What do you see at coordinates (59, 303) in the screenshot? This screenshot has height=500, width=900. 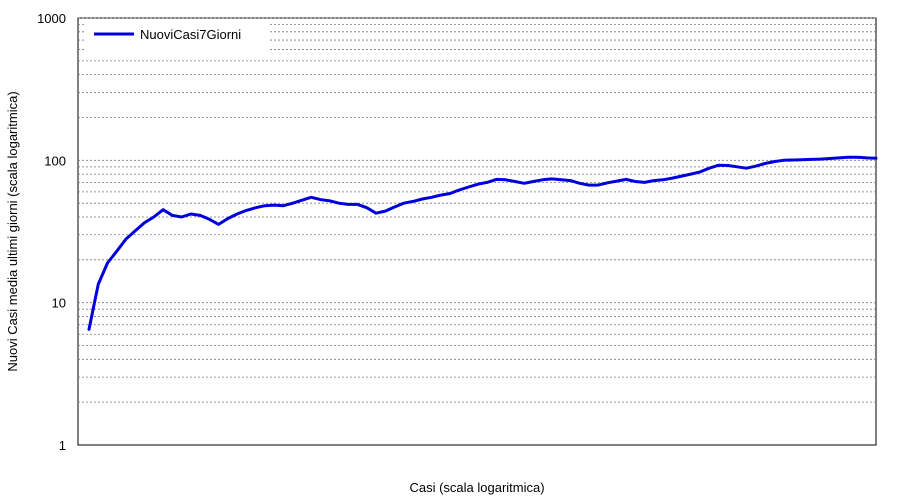 I see `y-tick-label: 10` at bounding box center [59, 303].